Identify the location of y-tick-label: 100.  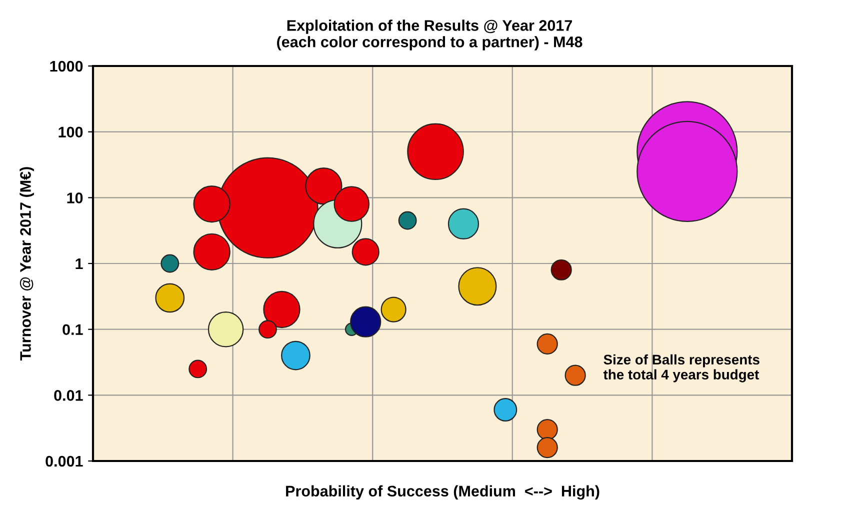
(70, 132).